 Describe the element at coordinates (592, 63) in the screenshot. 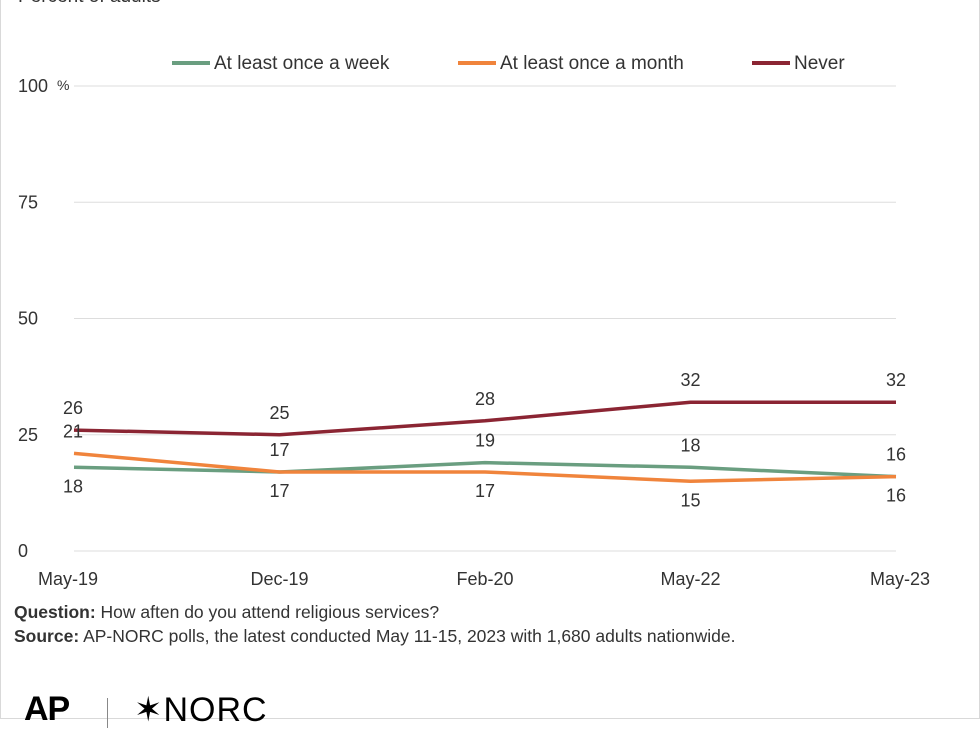

I see `legend-label: At least once a month` at that location.